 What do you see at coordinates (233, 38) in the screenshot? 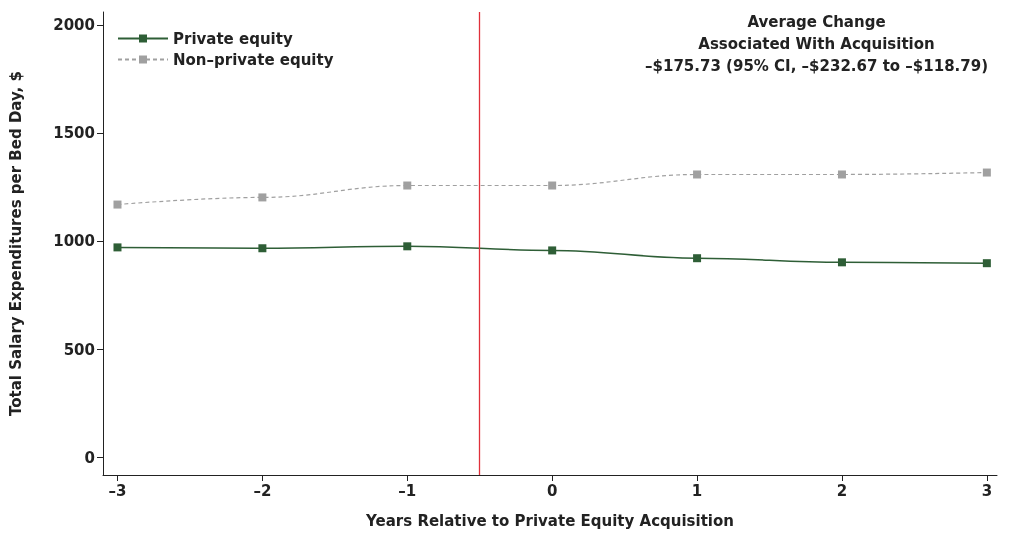
I see `legend-label: Private equity` at bounding box center [233, 38].